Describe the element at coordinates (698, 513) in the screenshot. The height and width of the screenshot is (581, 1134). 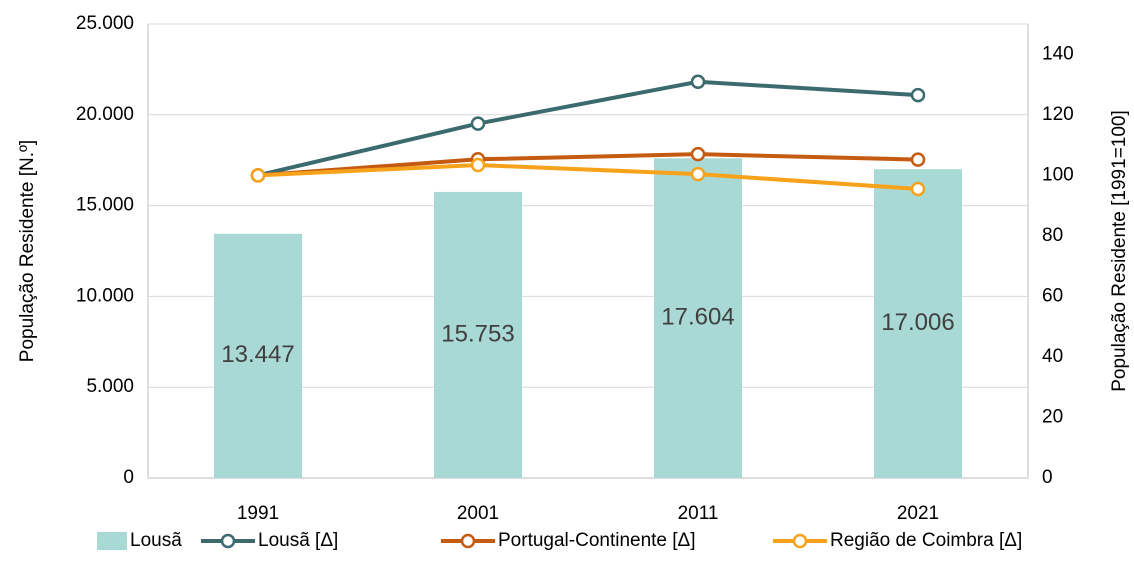
I see `x-tick-label: 2011` at that location.